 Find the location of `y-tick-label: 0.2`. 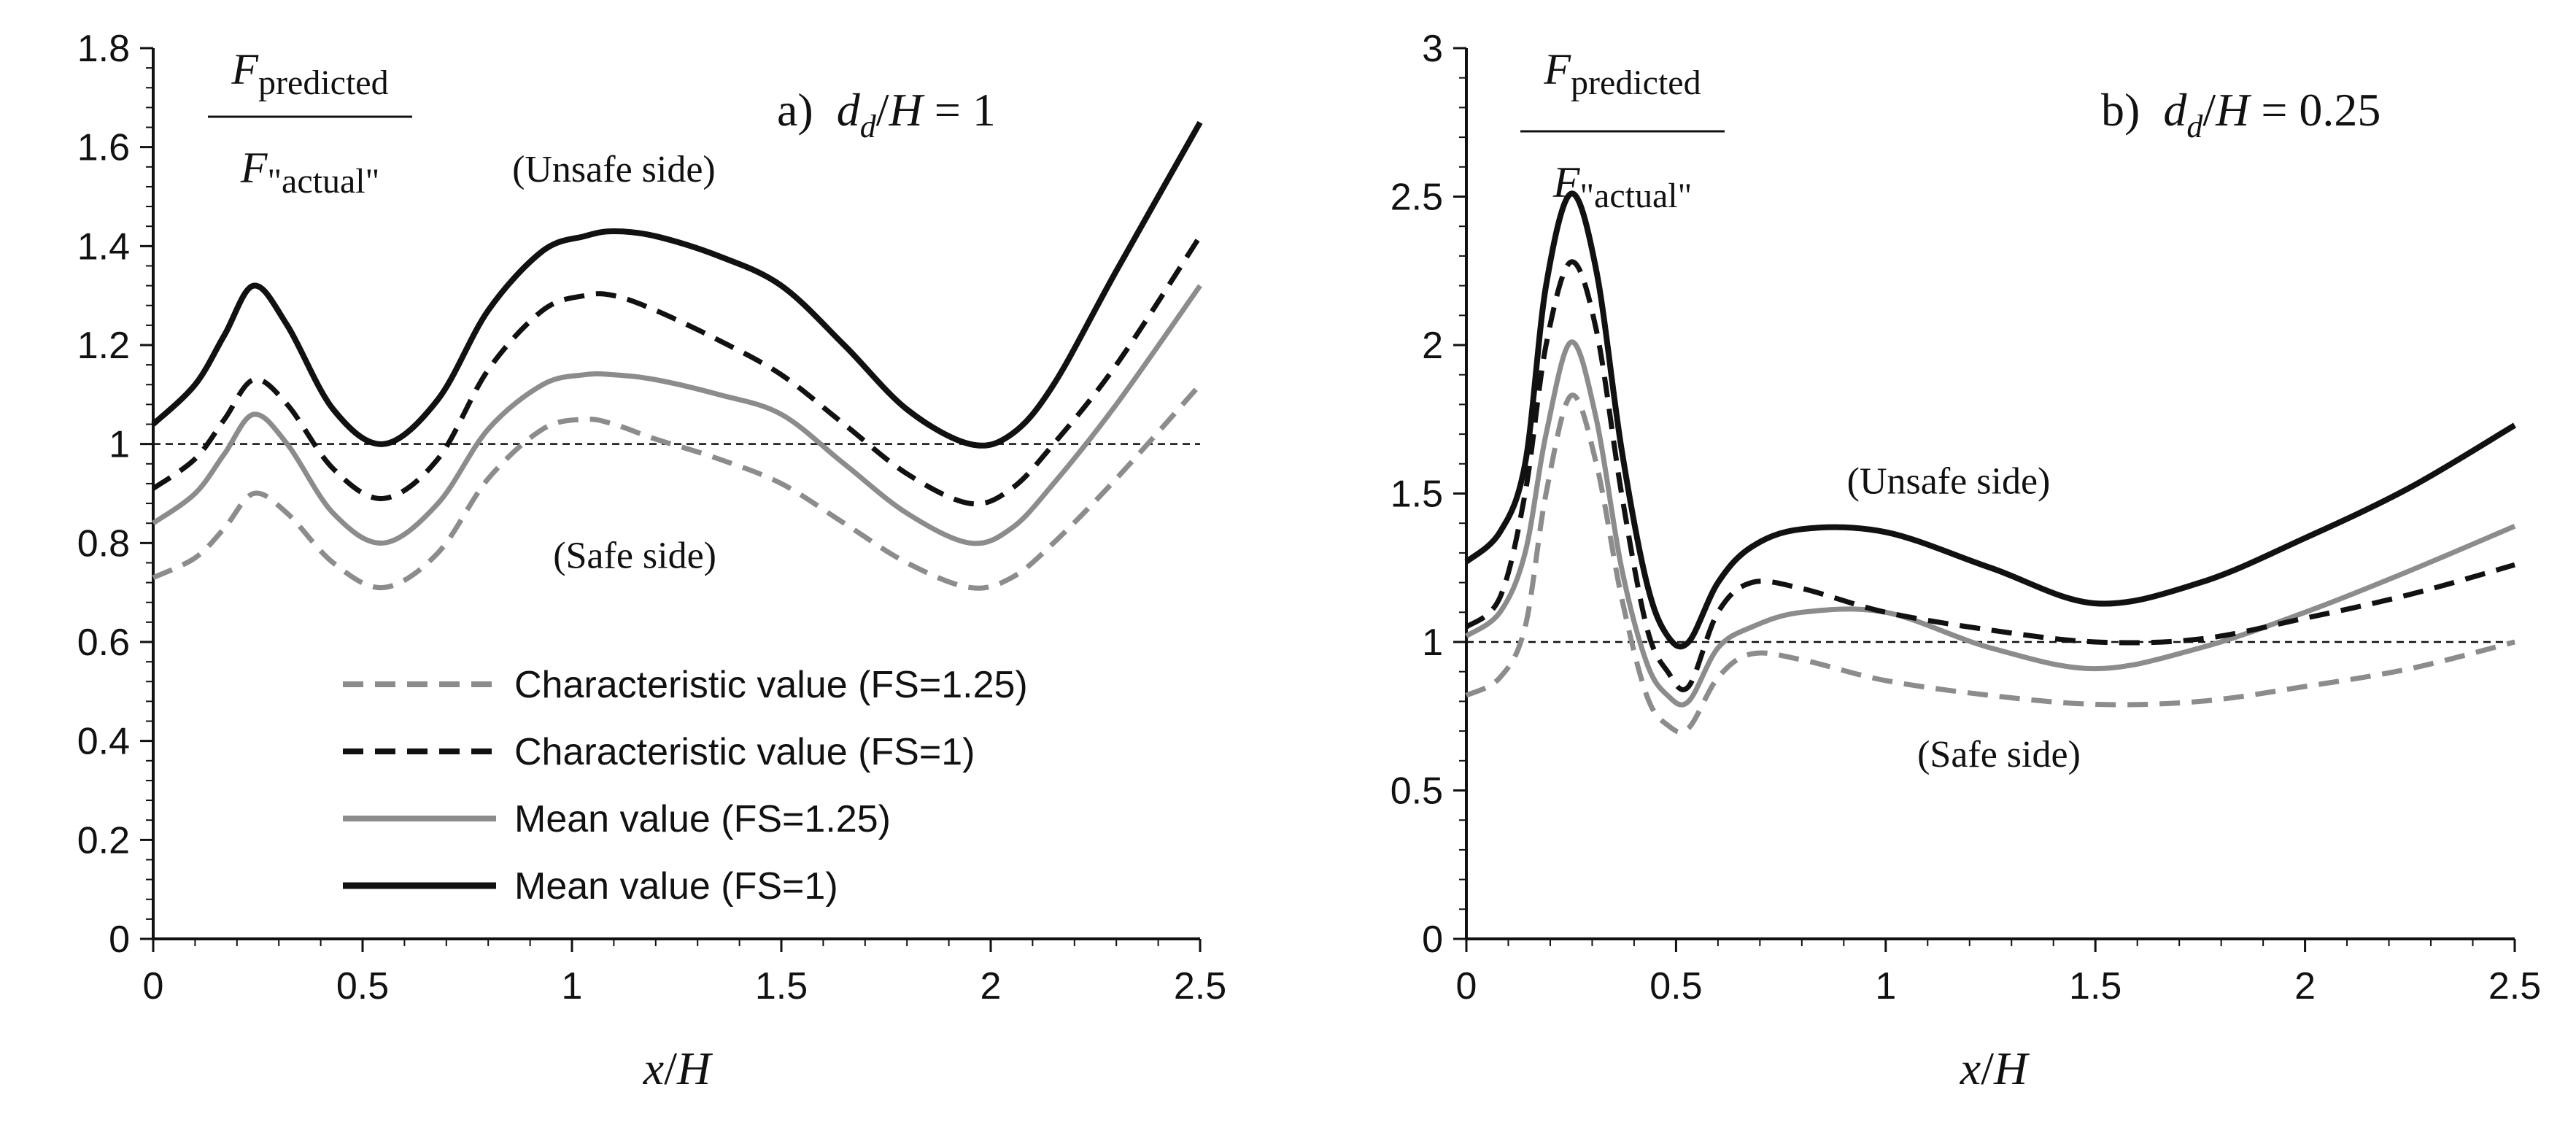

y-tick-label: 0.2 is located at coordinates (103, 841).